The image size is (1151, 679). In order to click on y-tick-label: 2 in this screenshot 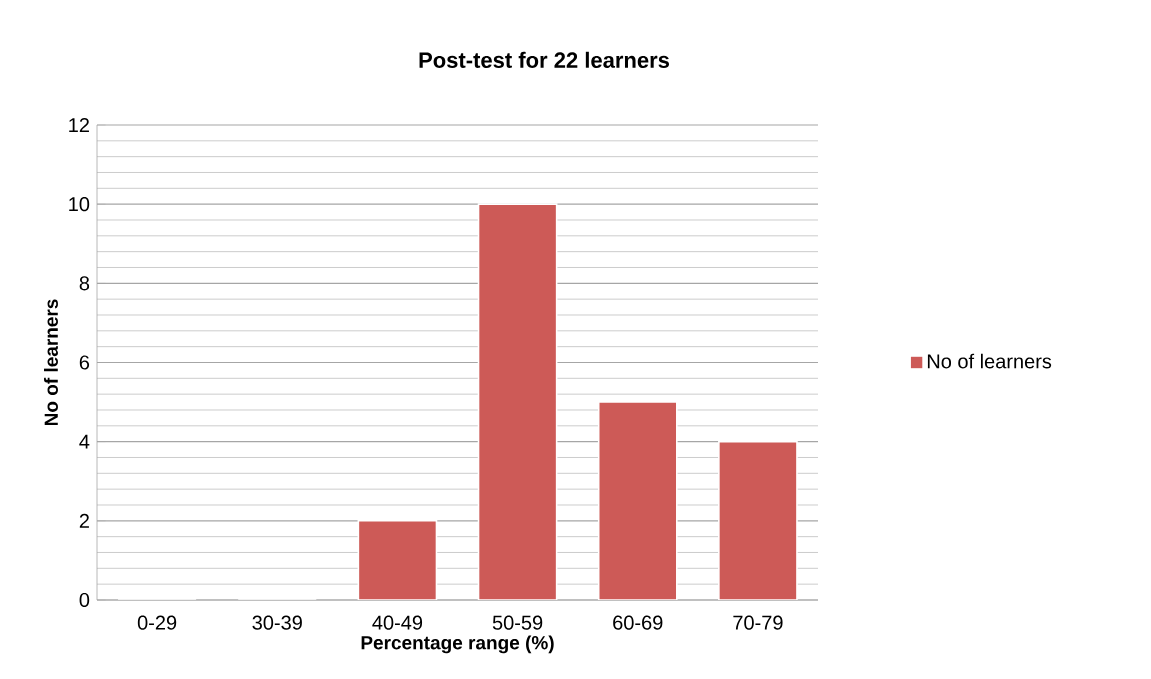, I will do `click(84, 520)`.